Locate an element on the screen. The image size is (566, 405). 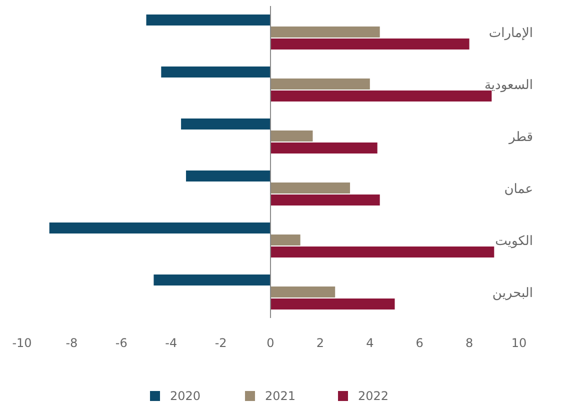
x-tick-label: 8 is located at coordinates (469, 343).